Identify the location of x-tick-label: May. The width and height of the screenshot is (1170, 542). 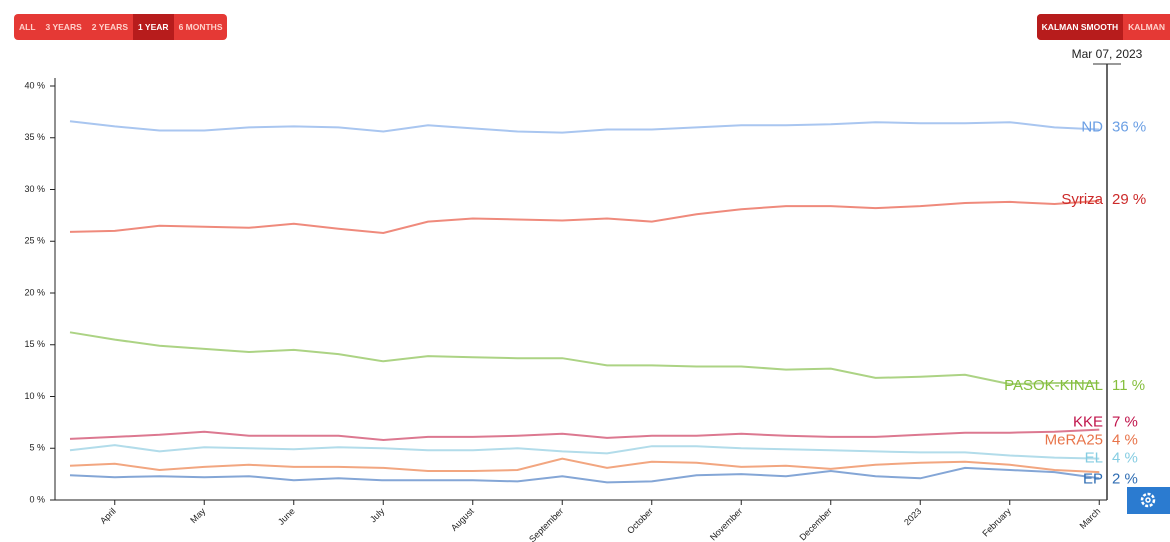
(197, 515).